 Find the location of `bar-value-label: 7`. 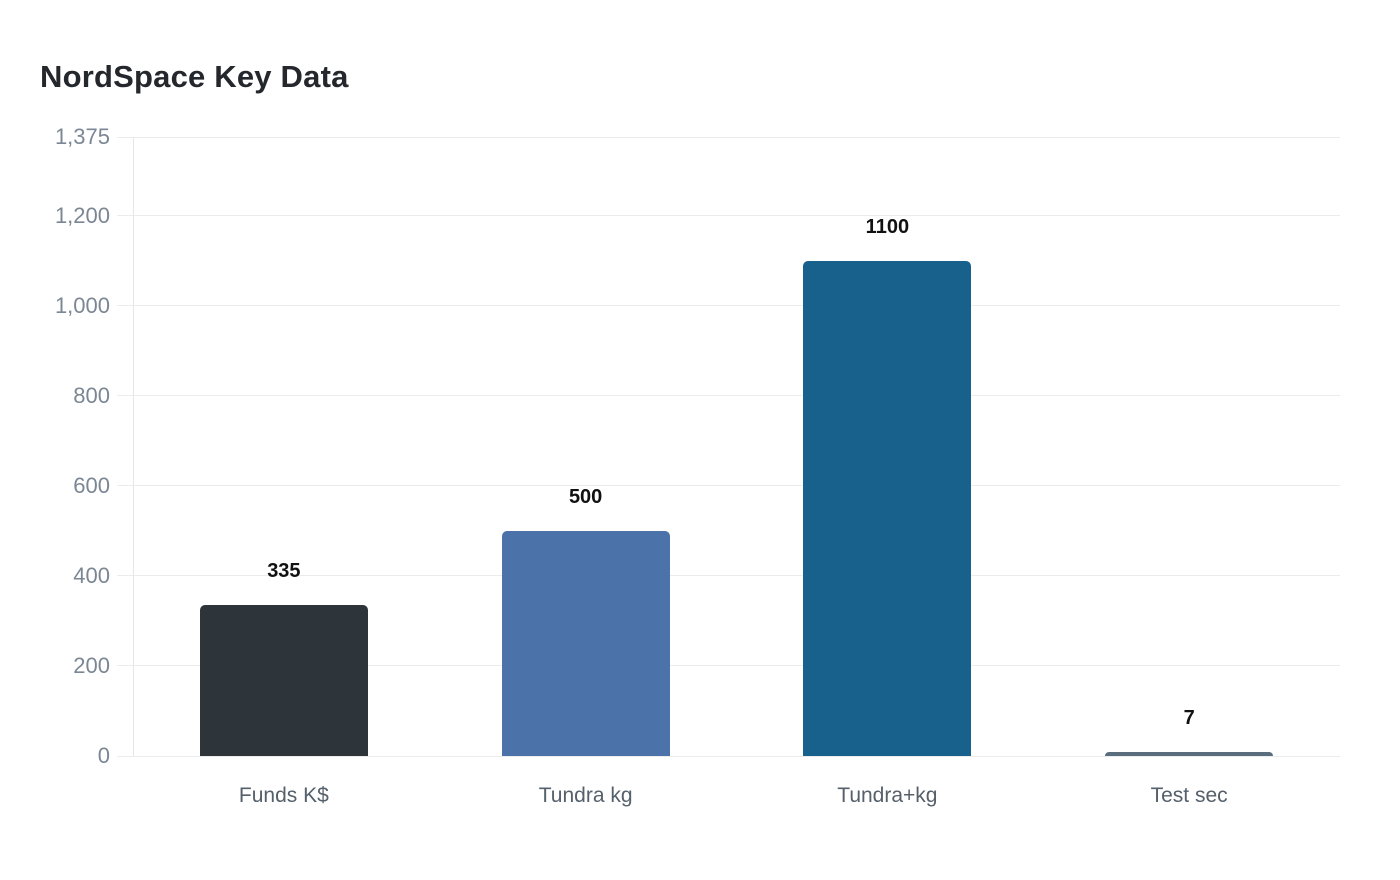

bar-value-label: 7 is located at coordinates (1189, 718).